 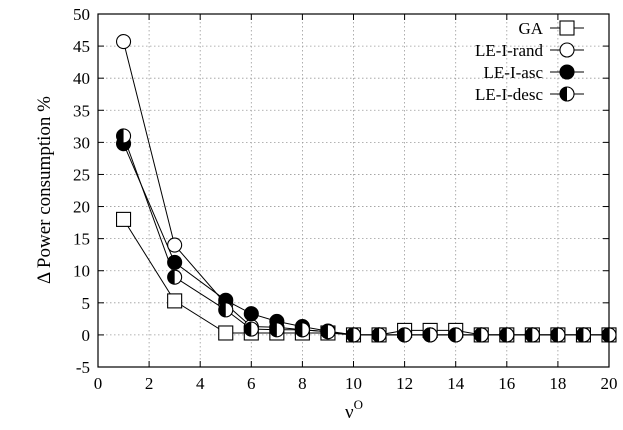 I want to click on y-axis-label: Δ Power consumption %, so click(x=44, y=190).